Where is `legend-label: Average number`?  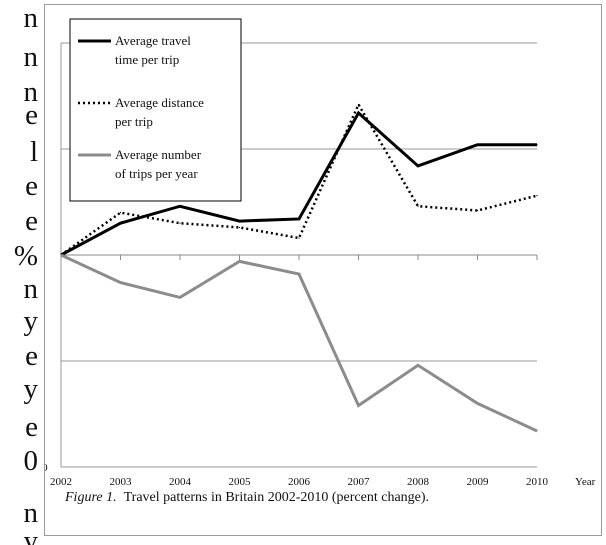
legend-label: Average number is located at coordinates (158, 154).